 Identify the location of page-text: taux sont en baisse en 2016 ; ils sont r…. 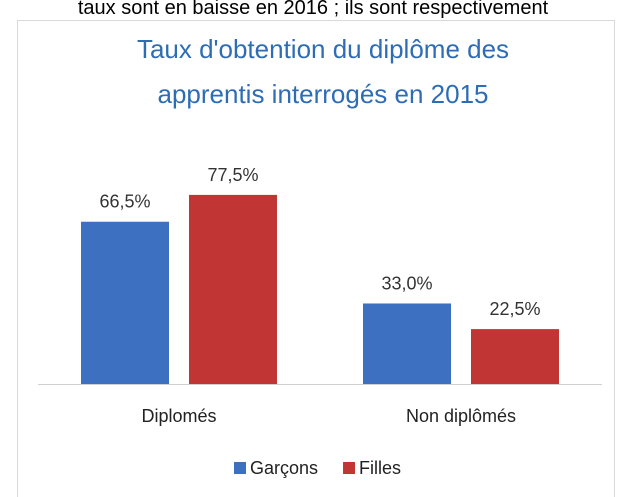
(313, 9).